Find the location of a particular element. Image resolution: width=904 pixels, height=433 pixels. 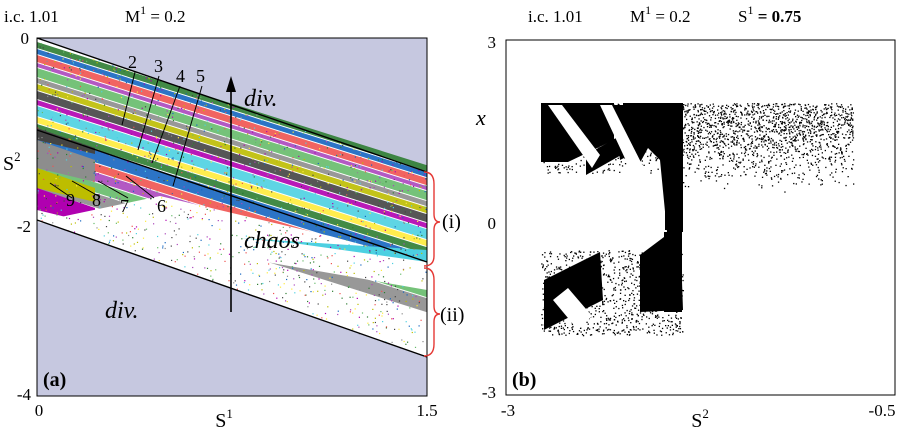

period-label: 4 is located at coordinates (180, 76).